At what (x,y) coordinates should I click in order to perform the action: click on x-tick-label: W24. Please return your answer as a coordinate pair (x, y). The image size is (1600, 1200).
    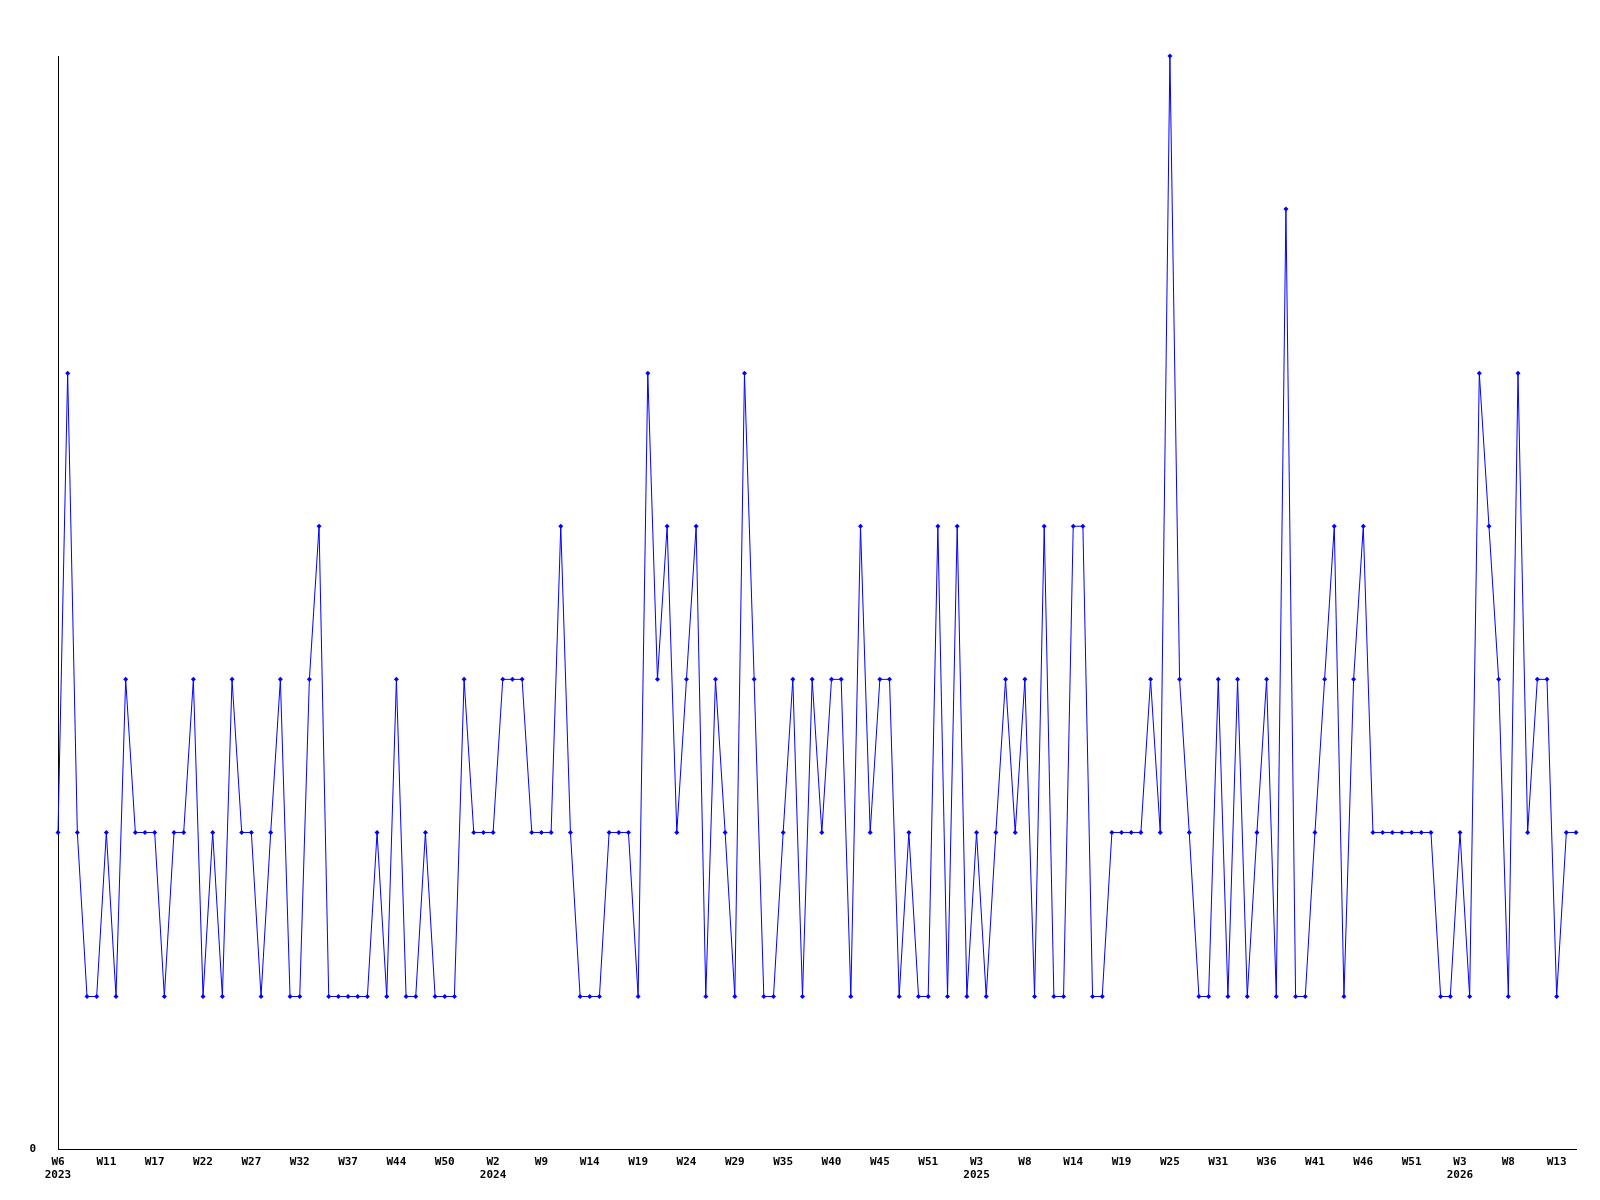
    Looking at the image, I should click on (686, 1162).